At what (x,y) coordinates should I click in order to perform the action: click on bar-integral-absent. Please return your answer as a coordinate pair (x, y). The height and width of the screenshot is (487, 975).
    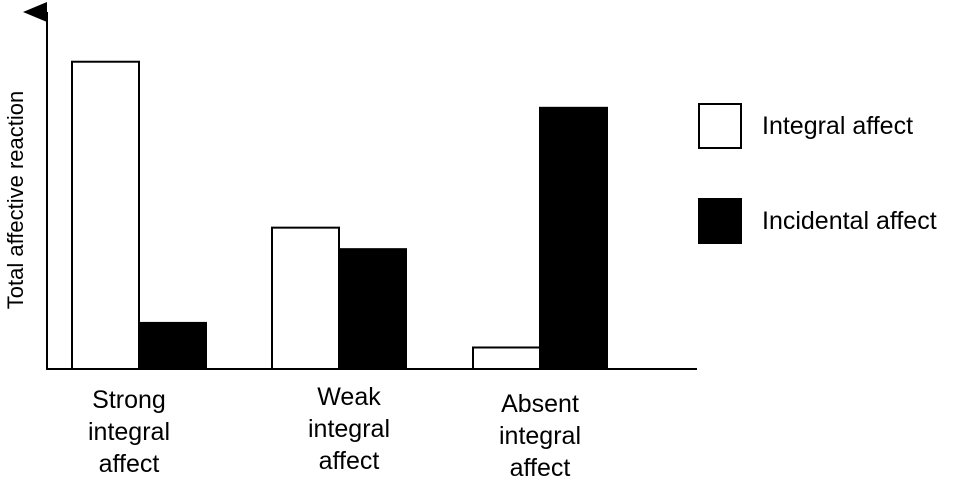
    Looking at the image, I should click on (506, 358).